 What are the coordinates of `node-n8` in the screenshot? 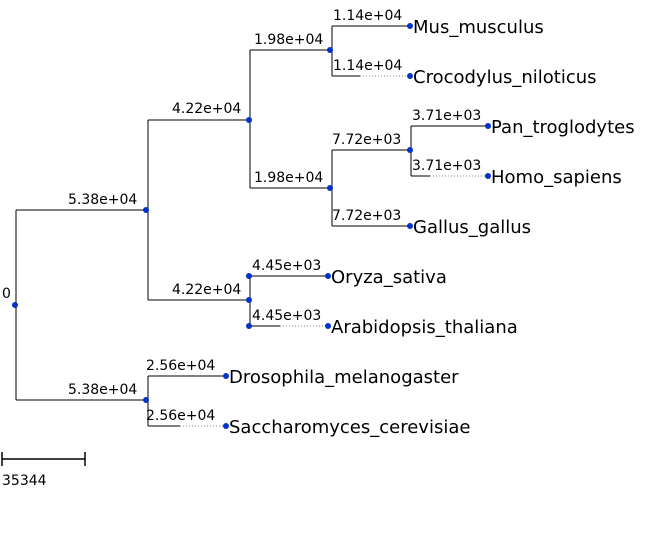 It's located at (249, 276).